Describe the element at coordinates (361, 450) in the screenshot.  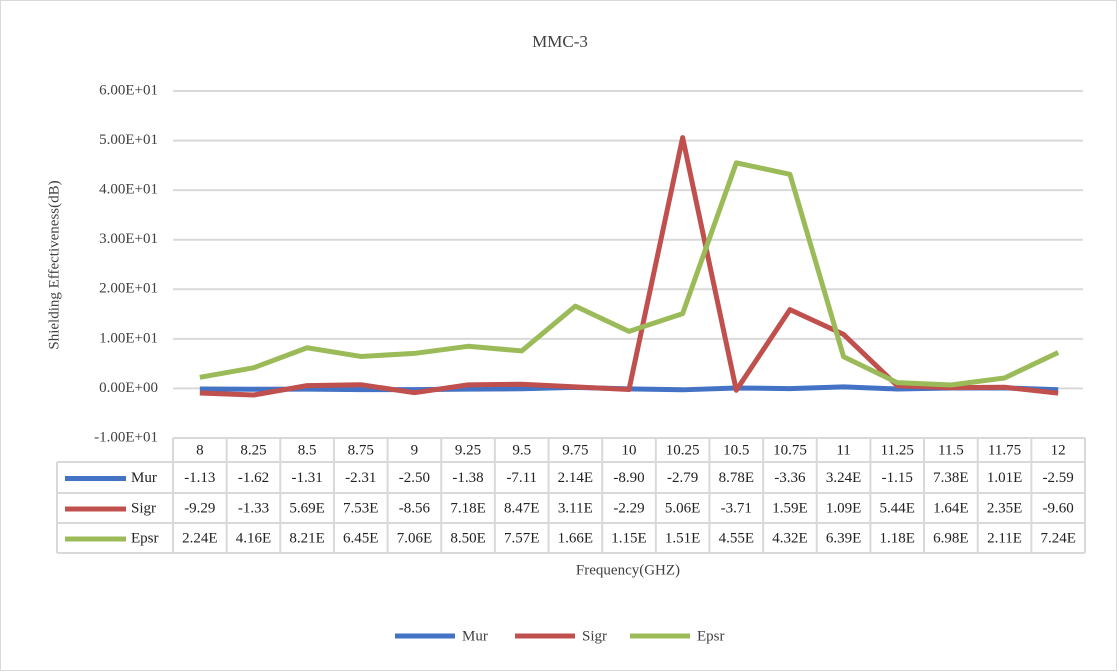
I see `x-tick-label: 8.75` at that location.